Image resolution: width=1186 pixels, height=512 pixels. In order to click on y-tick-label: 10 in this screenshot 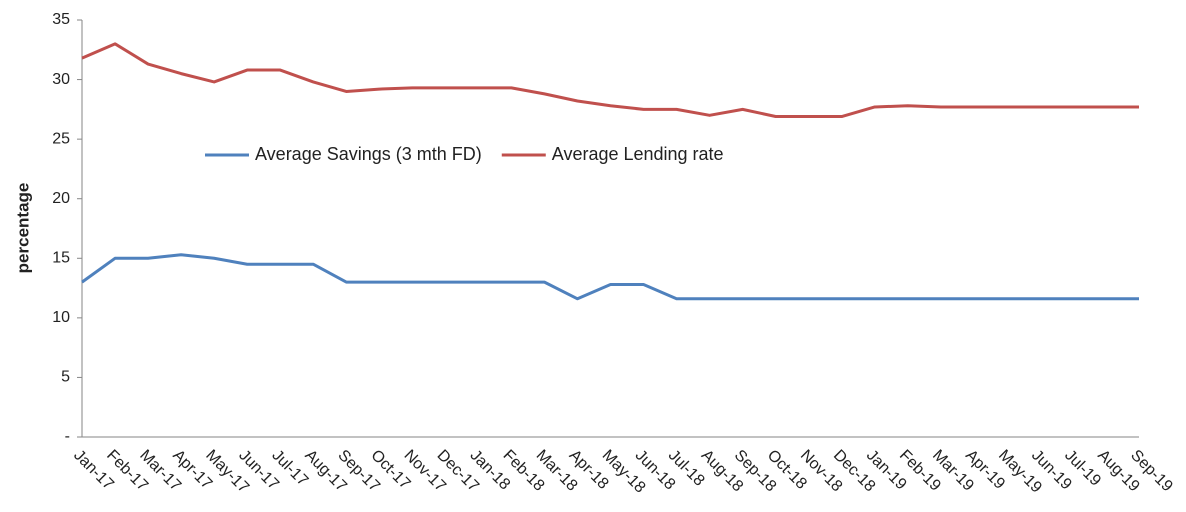, I will do `click(61, 317)`.